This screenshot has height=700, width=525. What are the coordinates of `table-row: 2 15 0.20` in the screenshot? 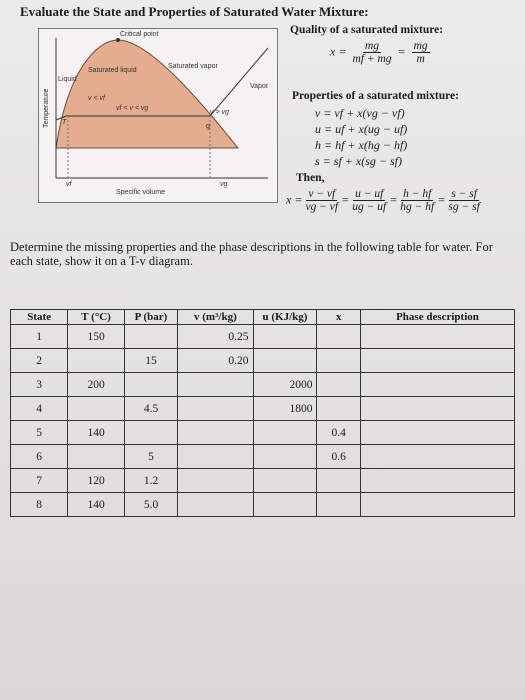 It's located at (262, 360).